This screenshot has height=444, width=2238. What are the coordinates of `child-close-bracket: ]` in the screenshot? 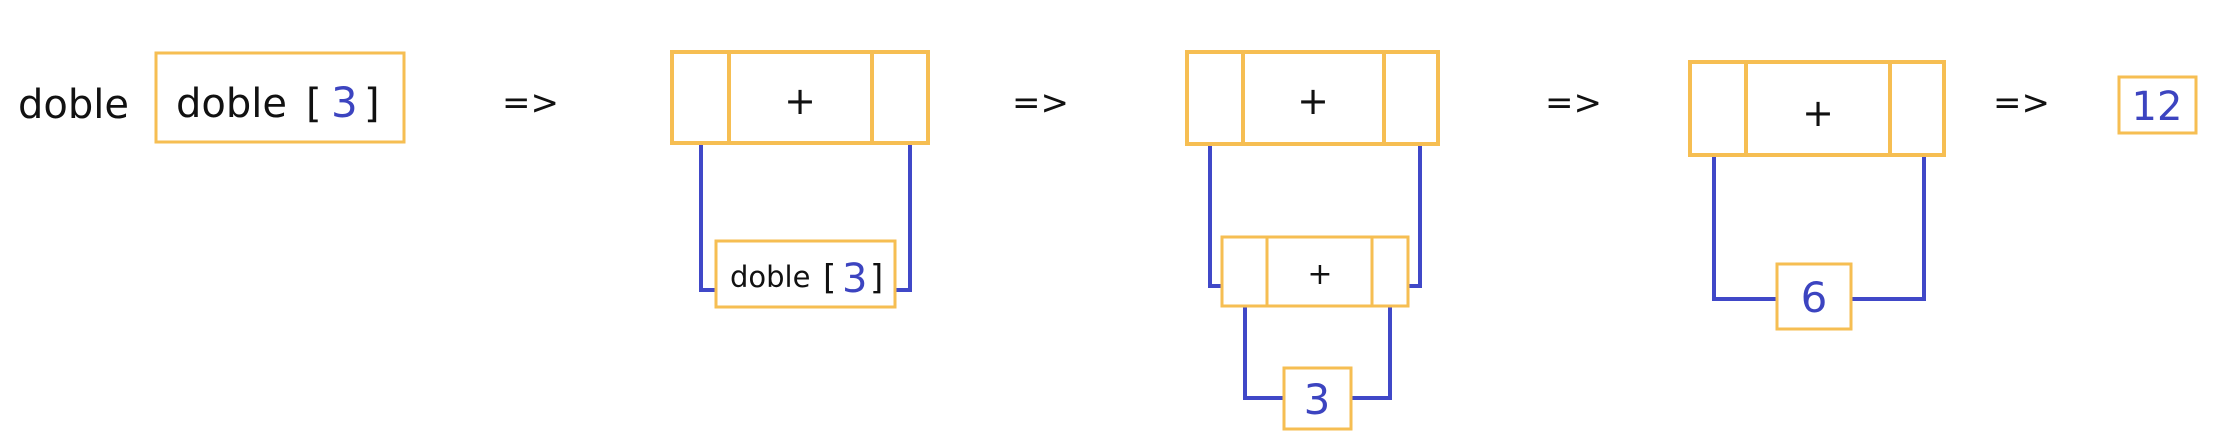 It's located at (876, 278).